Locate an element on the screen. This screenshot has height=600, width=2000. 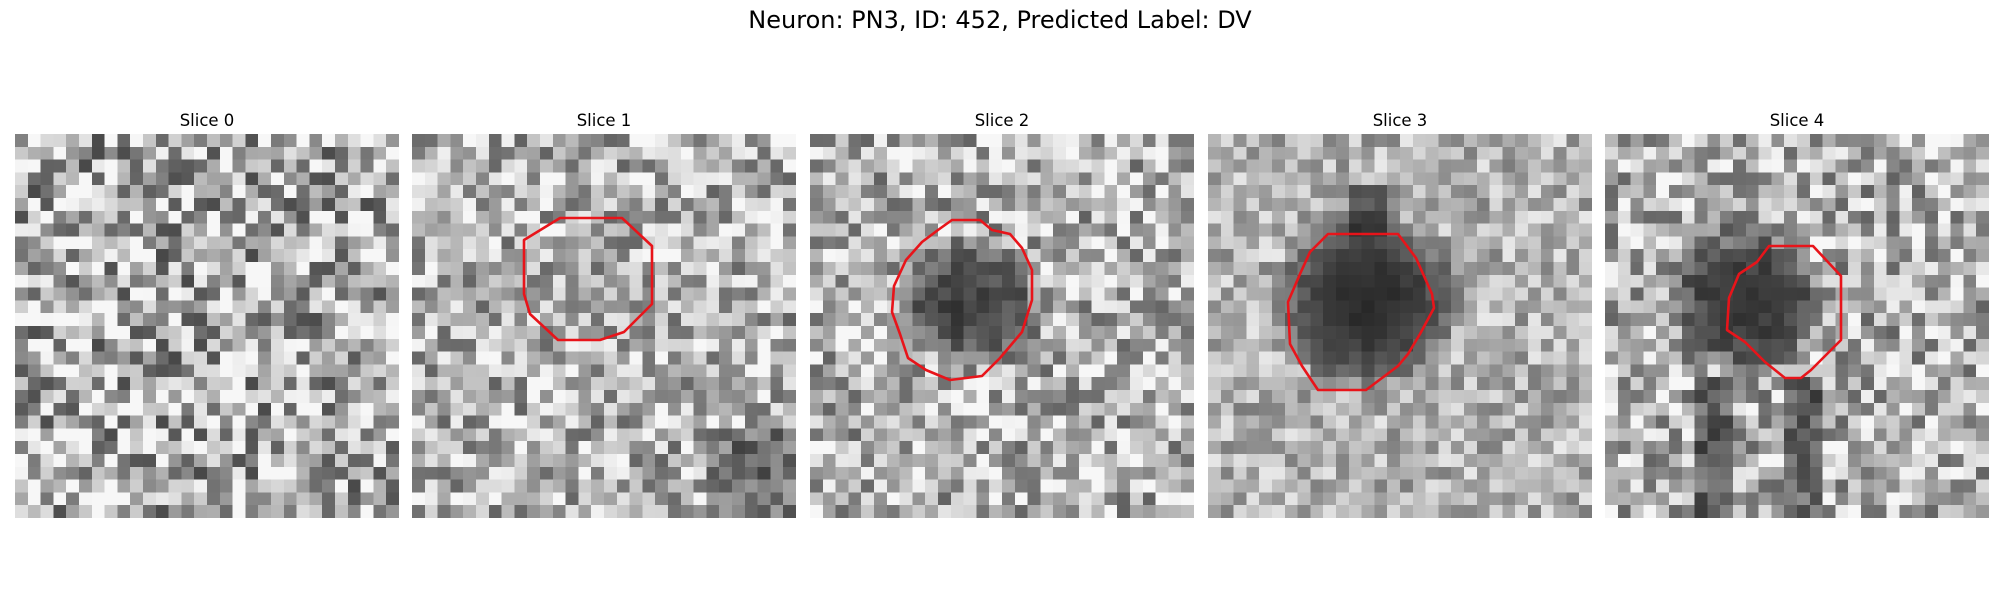
slice-panel-4: Slice 4 is located at coordinates (1797, 313).